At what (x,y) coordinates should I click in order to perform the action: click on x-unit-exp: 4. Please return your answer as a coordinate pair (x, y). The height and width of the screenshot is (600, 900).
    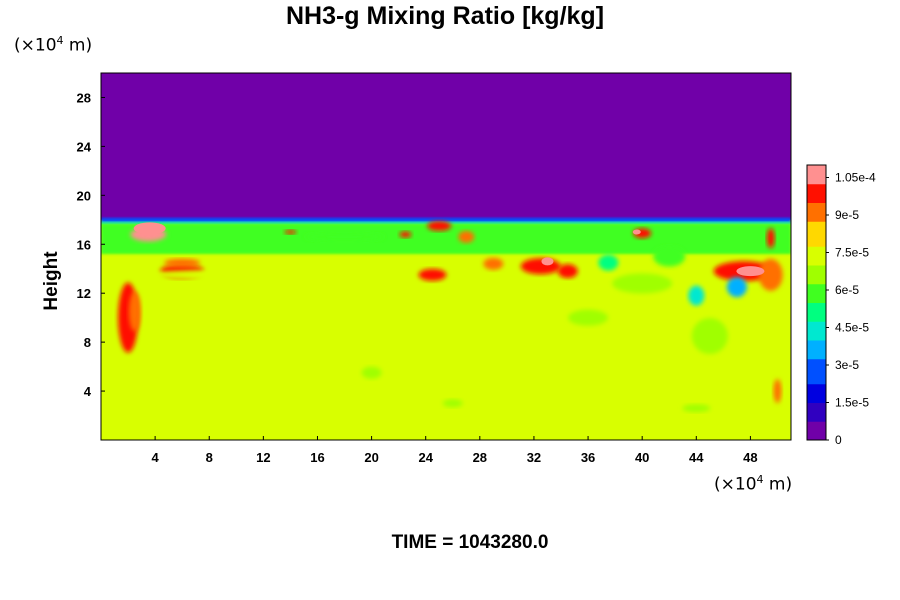
    Looking at the image, I should click on (760, 479).